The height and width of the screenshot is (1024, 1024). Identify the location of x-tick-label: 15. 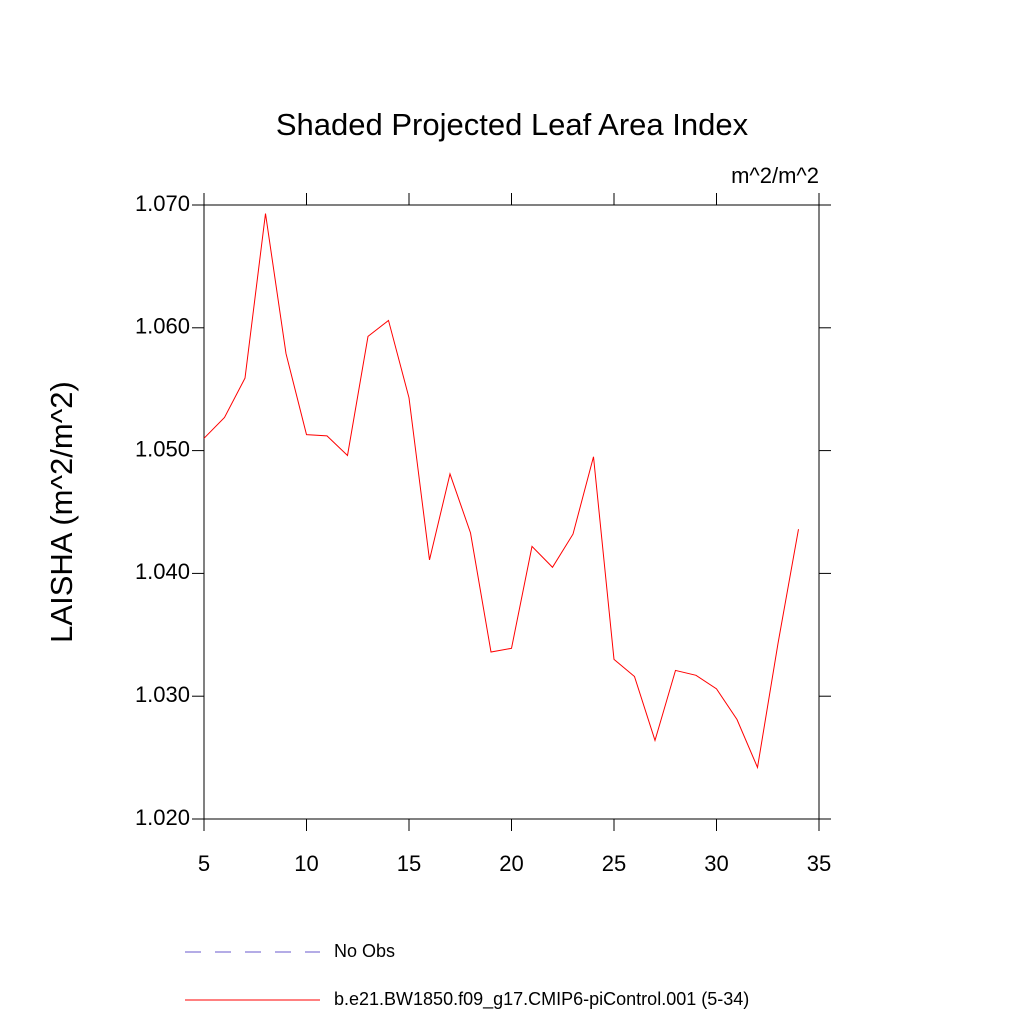
(409, 863).